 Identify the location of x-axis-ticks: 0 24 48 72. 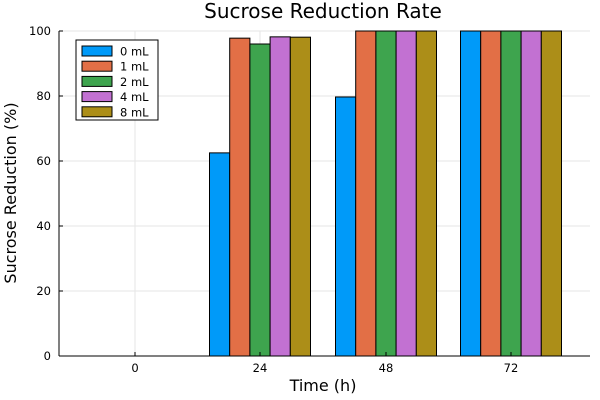
(324, 363).